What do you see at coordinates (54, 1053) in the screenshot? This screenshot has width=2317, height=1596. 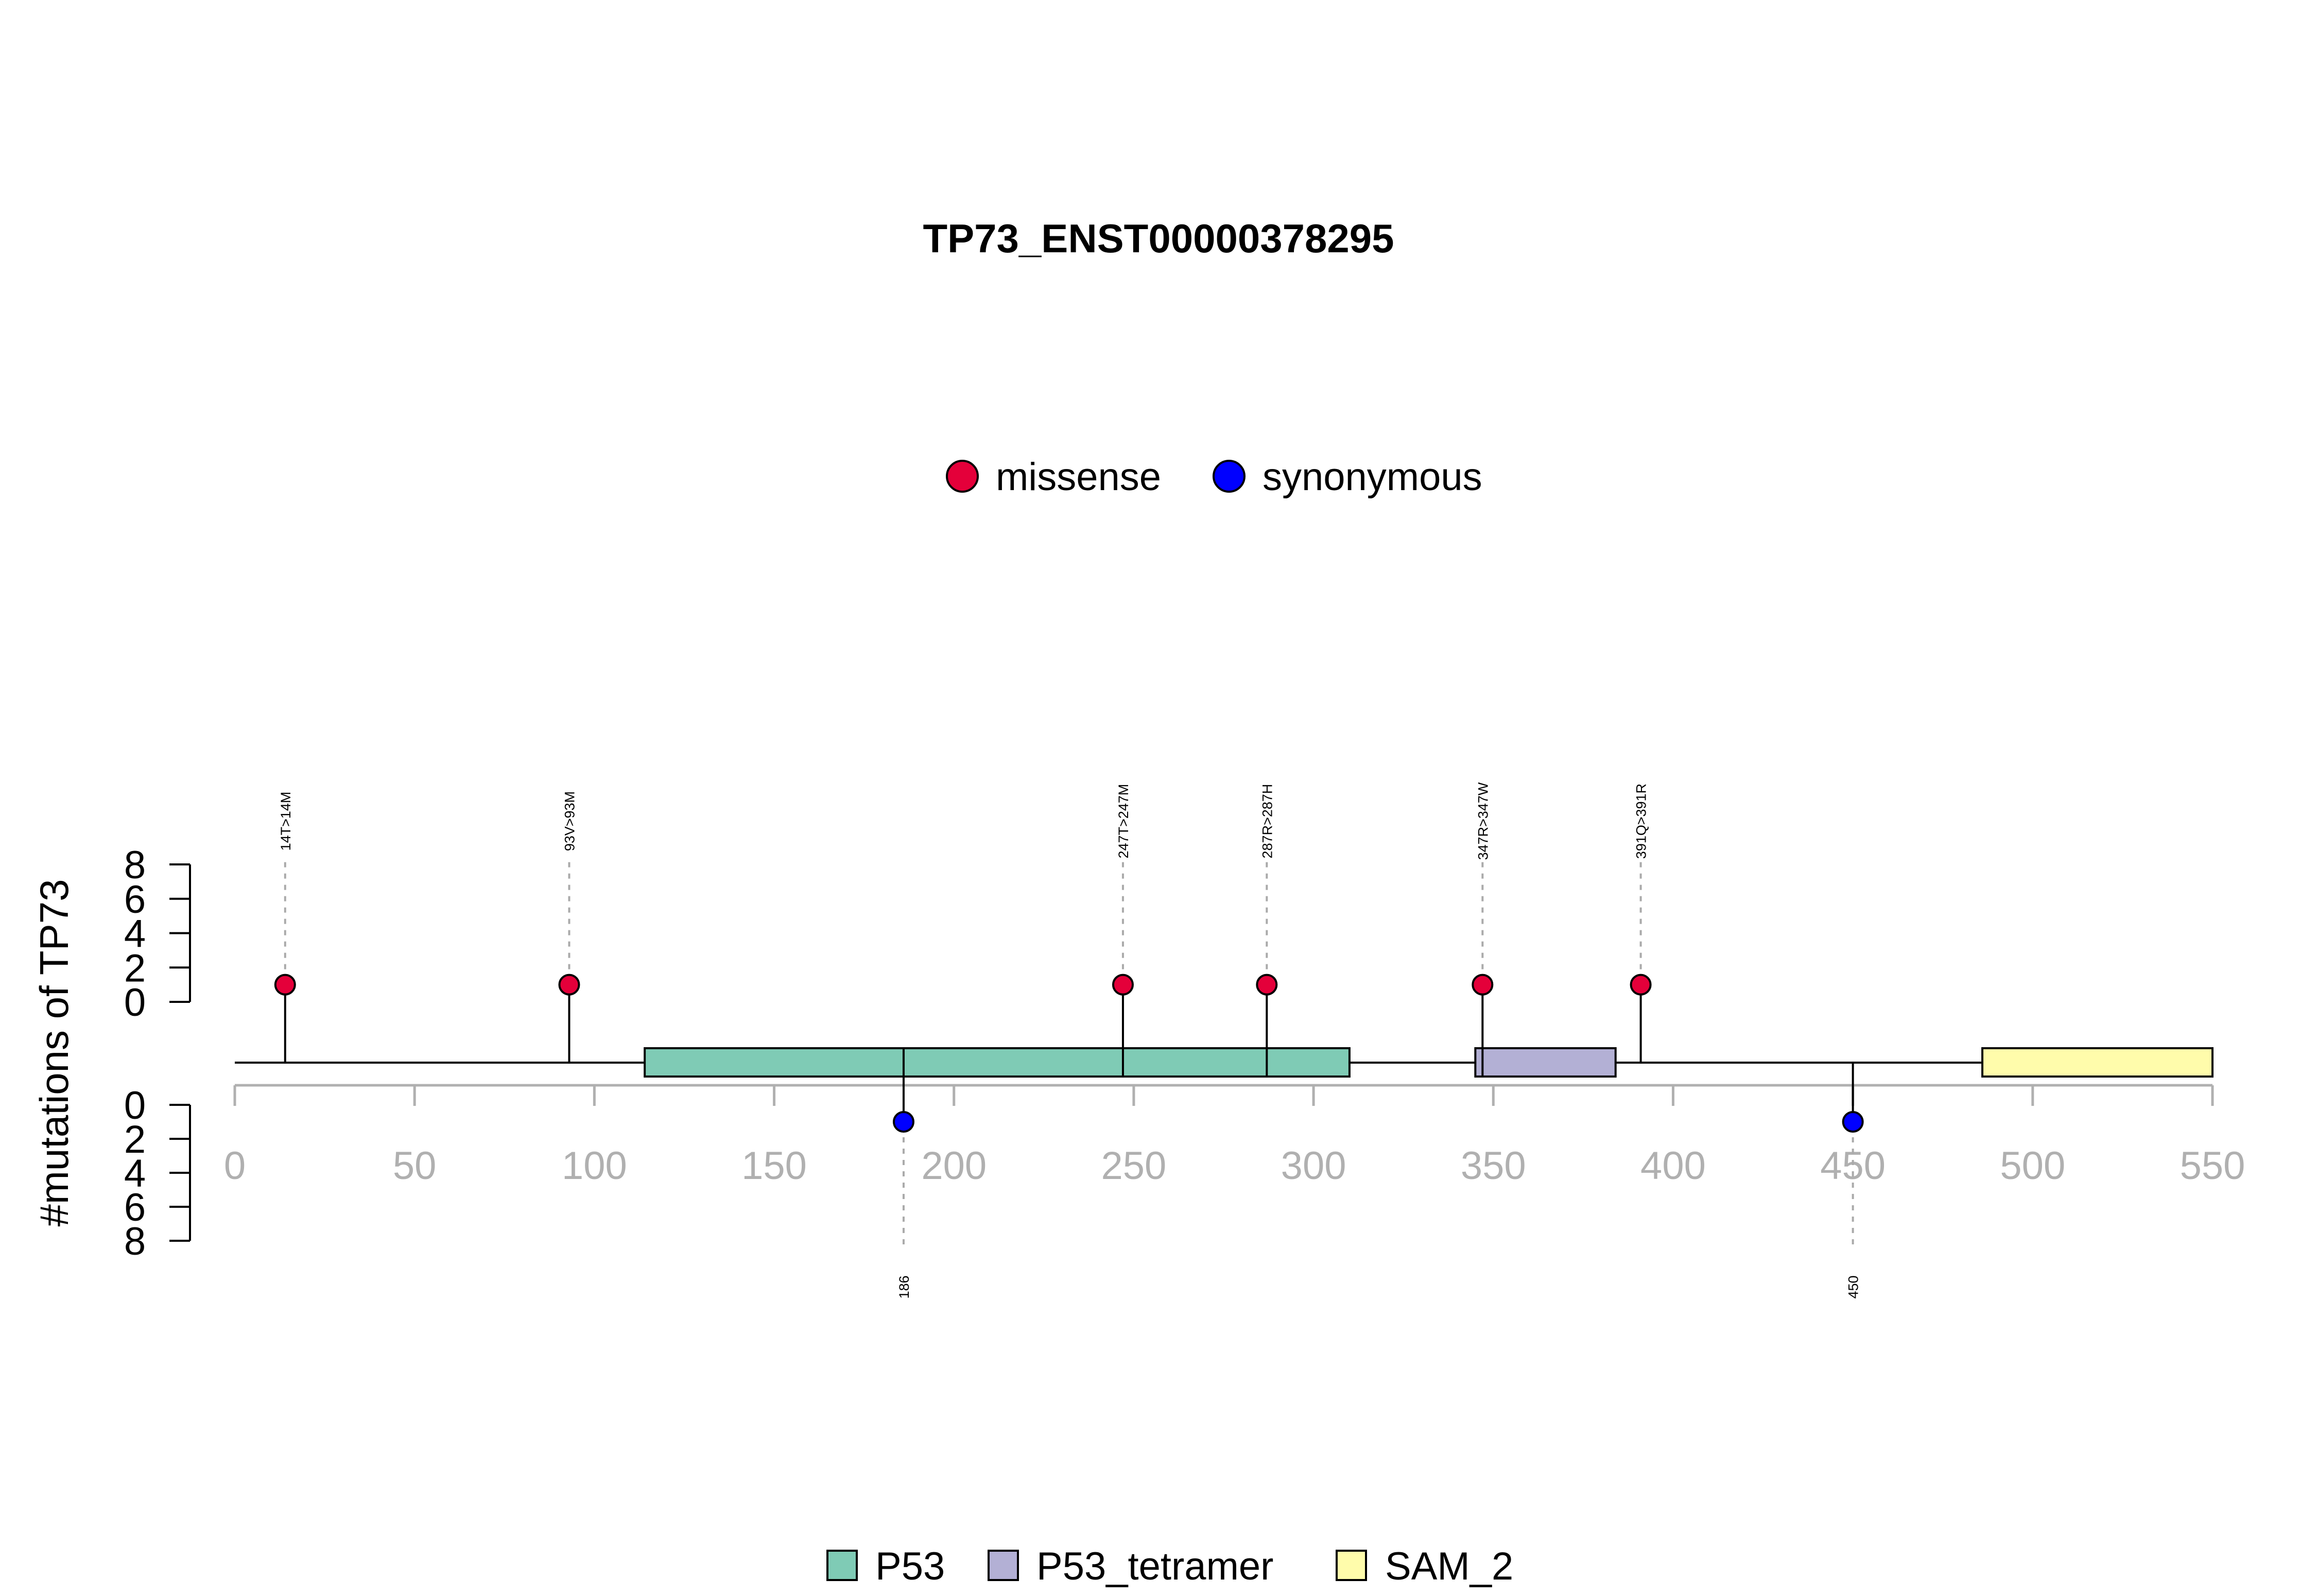 I see `y-axis-title: #mutations of TP73` at bounding box center [54, 1053].